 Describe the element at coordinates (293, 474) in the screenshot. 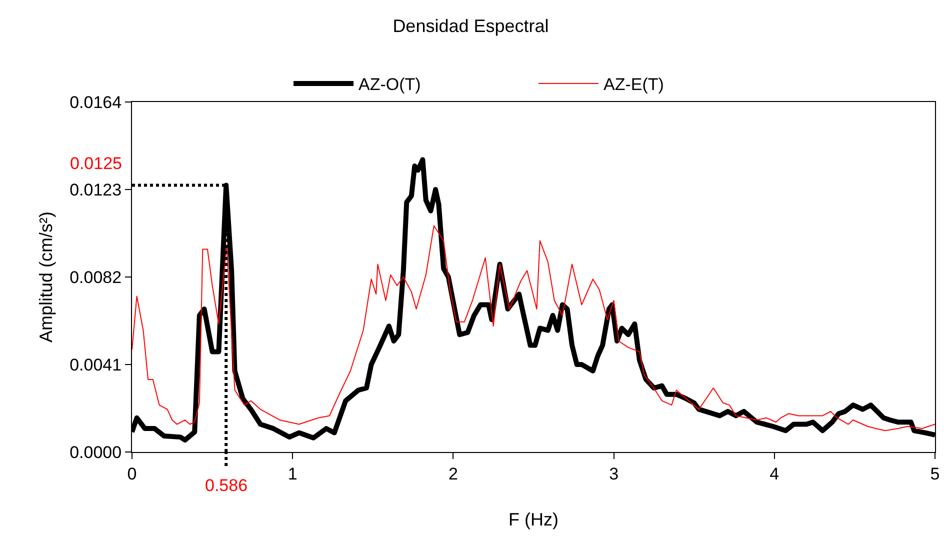

I see `x-tick-label: 1` at that location.